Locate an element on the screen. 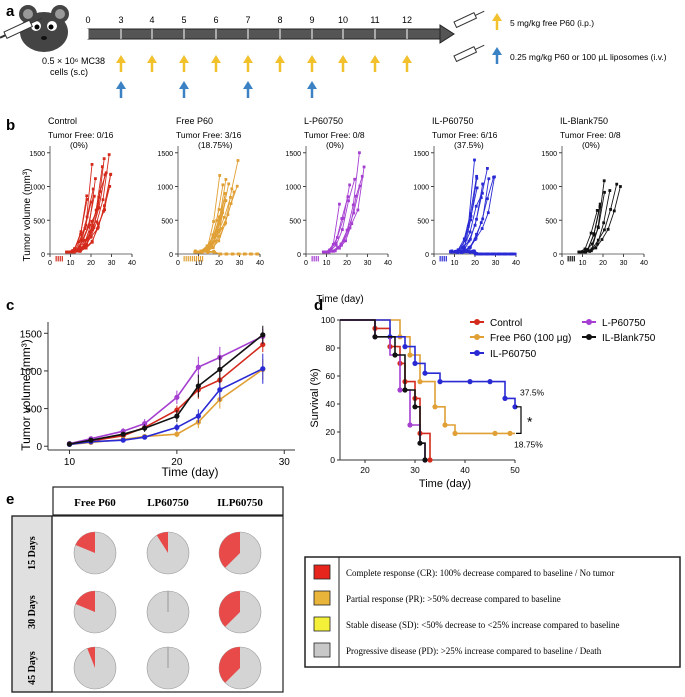 The image size is (685, 697). panel-d-ytick-label: 100 is located at coordinates (328, 320).